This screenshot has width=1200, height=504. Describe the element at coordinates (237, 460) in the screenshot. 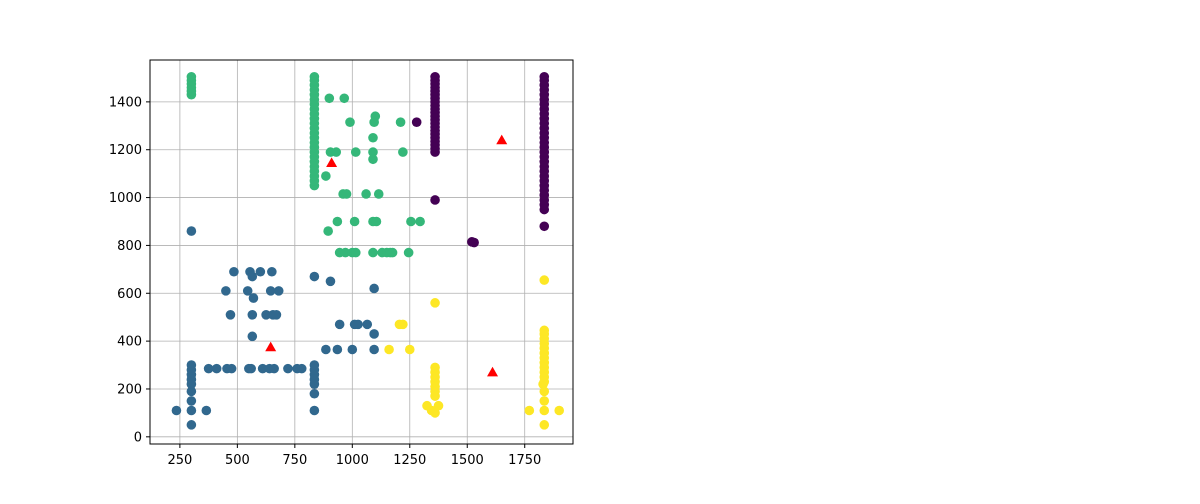

I see `x-tick-label: 500` at that location.